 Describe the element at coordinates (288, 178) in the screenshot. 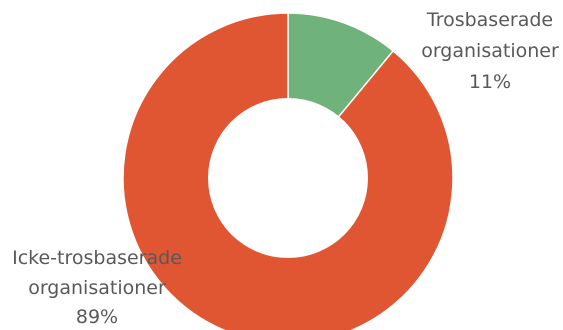

I see `donut-hole` at that location.